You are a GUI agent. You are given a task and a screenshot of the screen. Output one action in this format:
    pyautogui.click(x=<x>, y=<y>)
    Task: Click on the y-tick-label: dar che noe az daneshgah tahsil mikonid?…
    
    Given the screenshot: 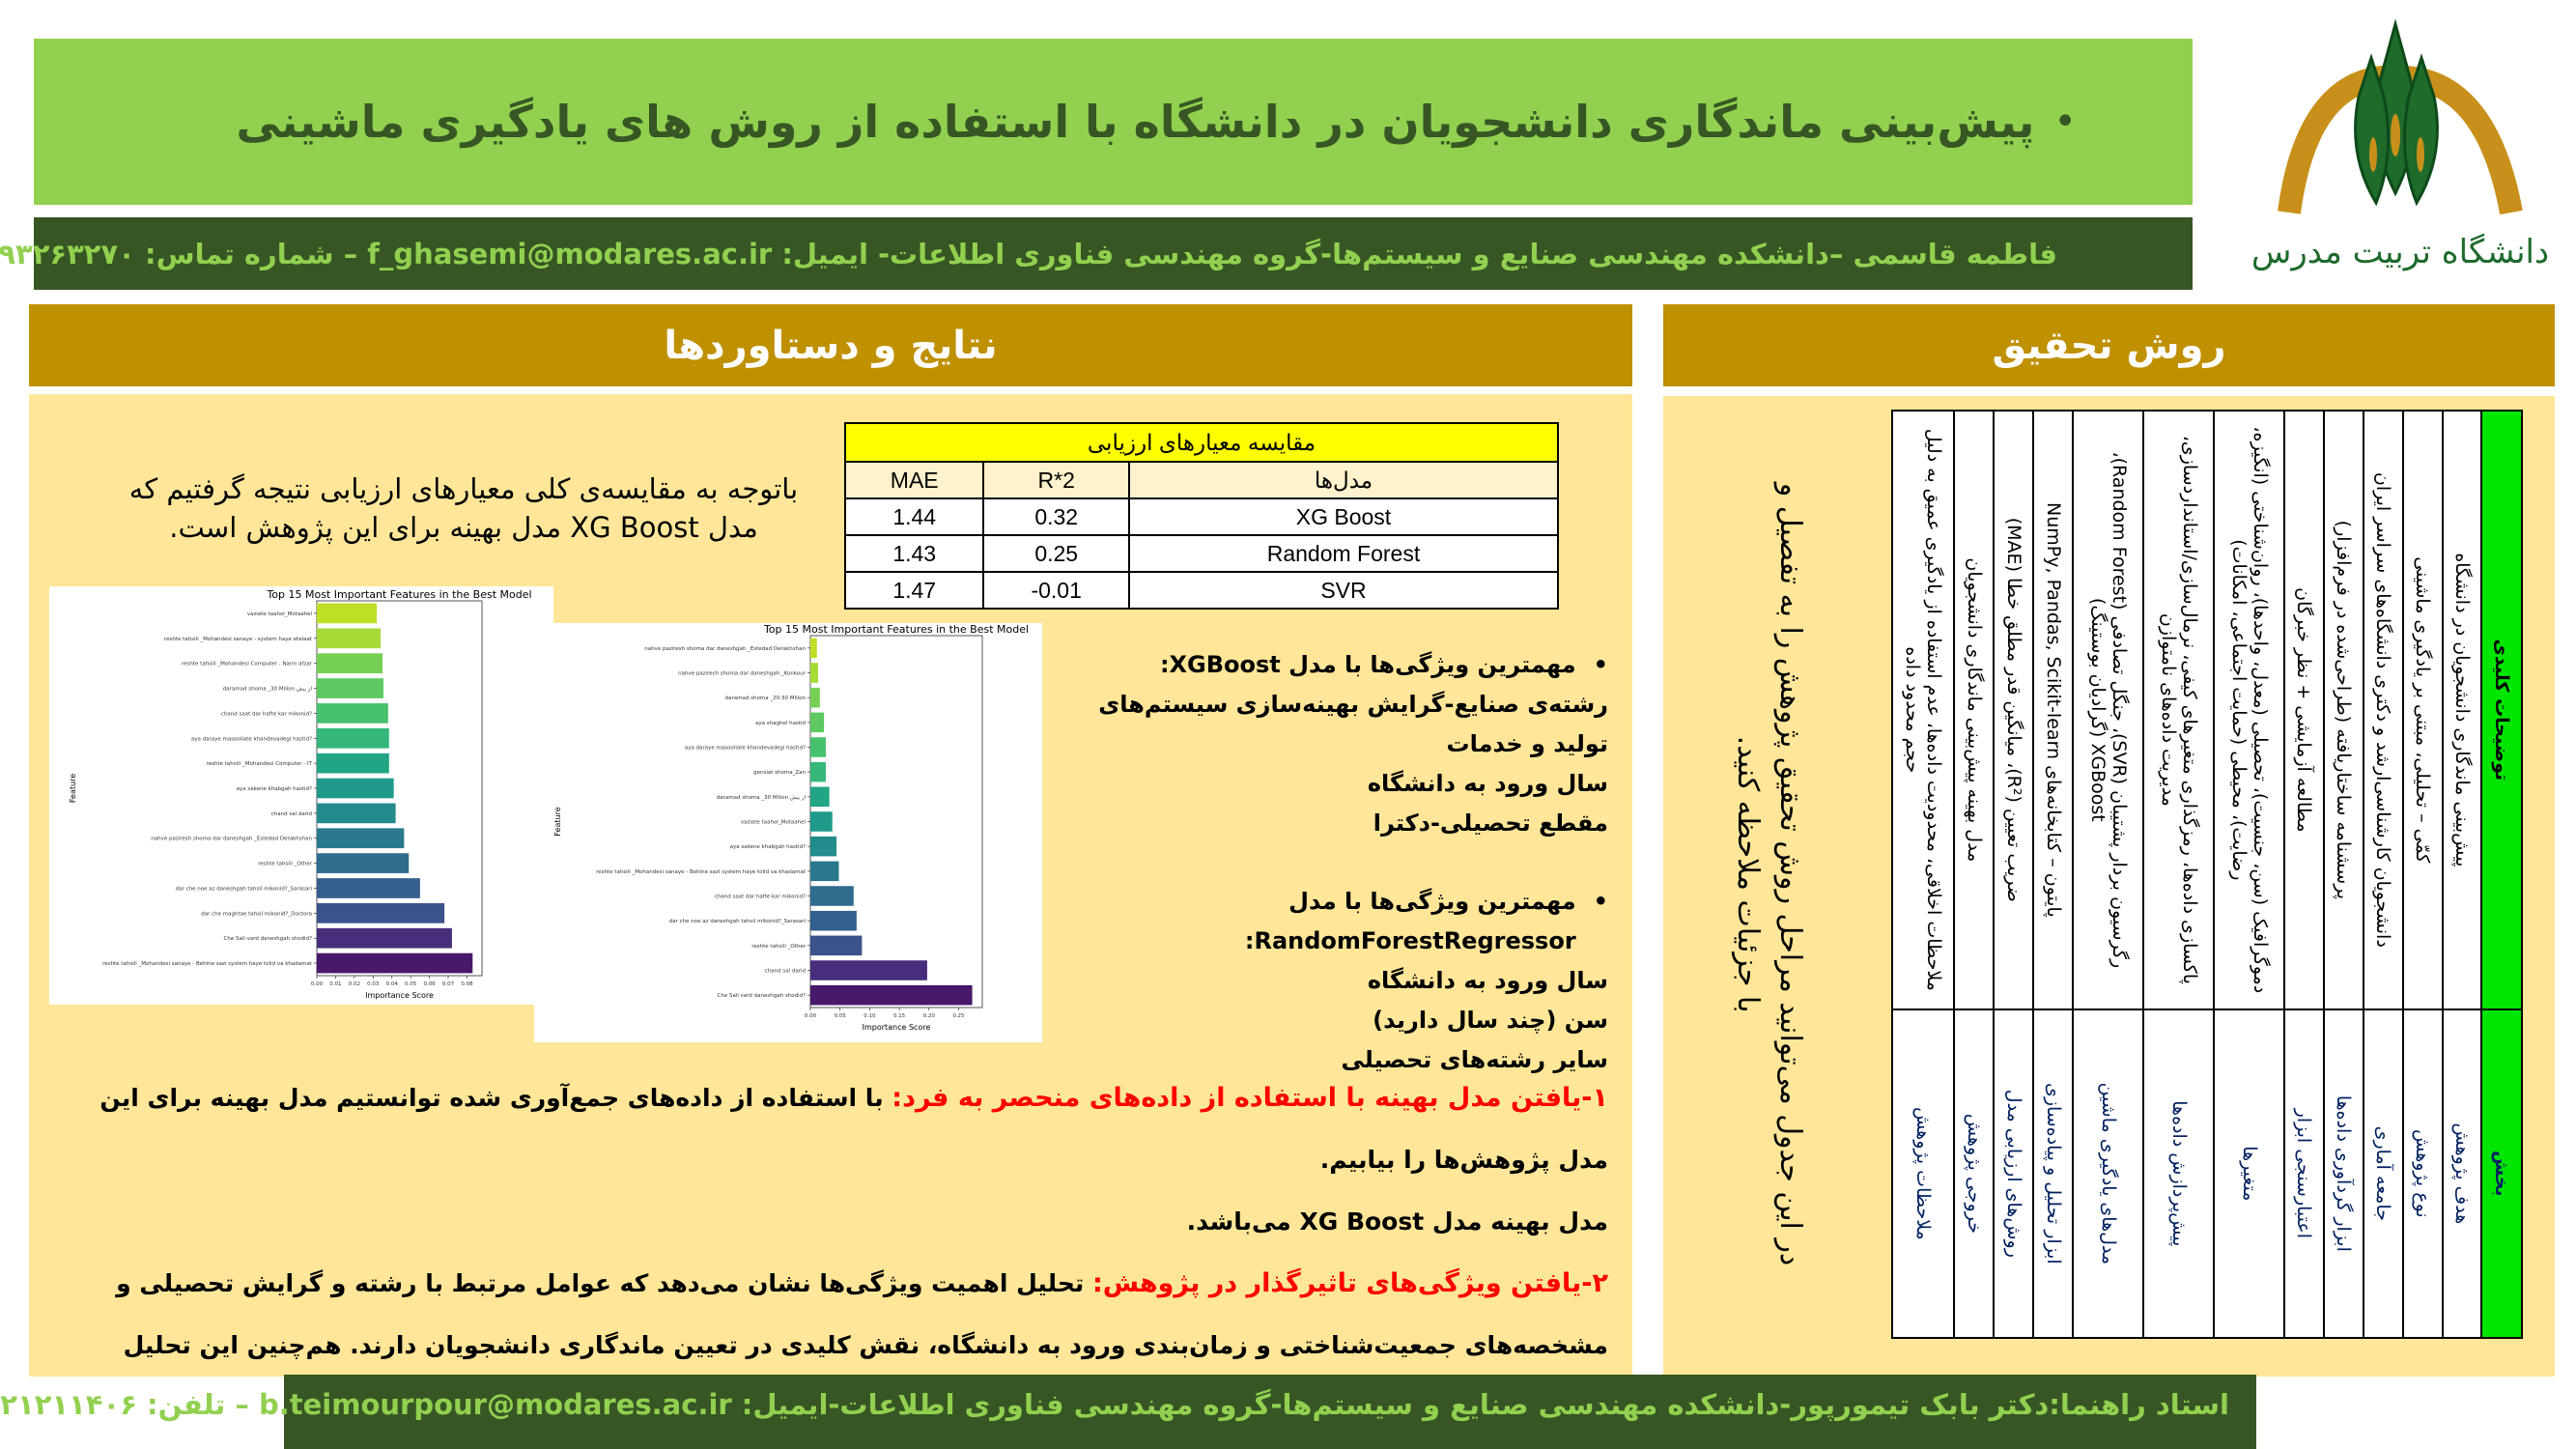 What is the action you would take?
    pyautogui.click(x=738, y=921)
    